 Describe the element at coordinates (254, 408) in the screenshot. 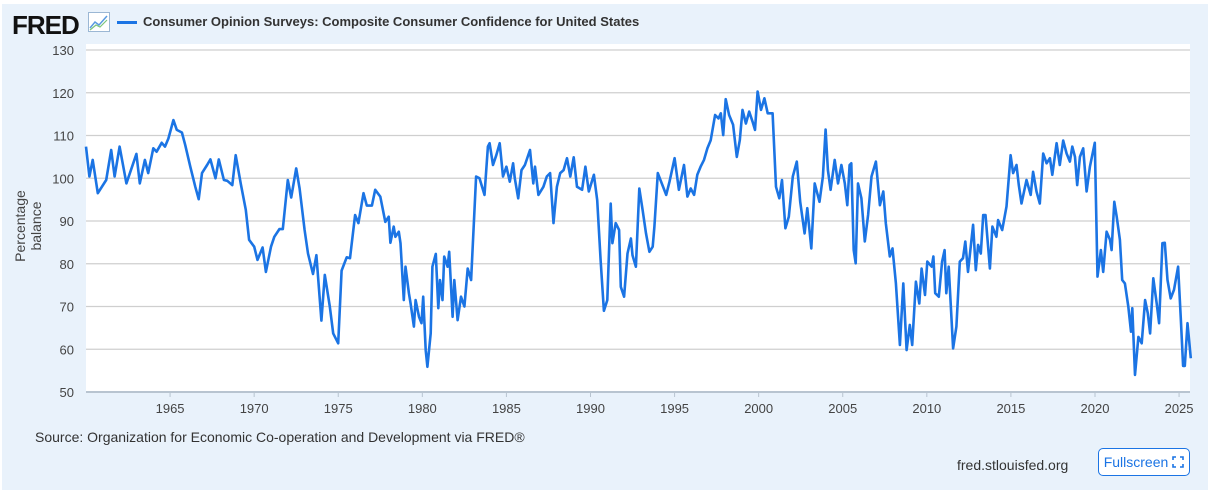

I see `x-tick-label: 1970` at that location.